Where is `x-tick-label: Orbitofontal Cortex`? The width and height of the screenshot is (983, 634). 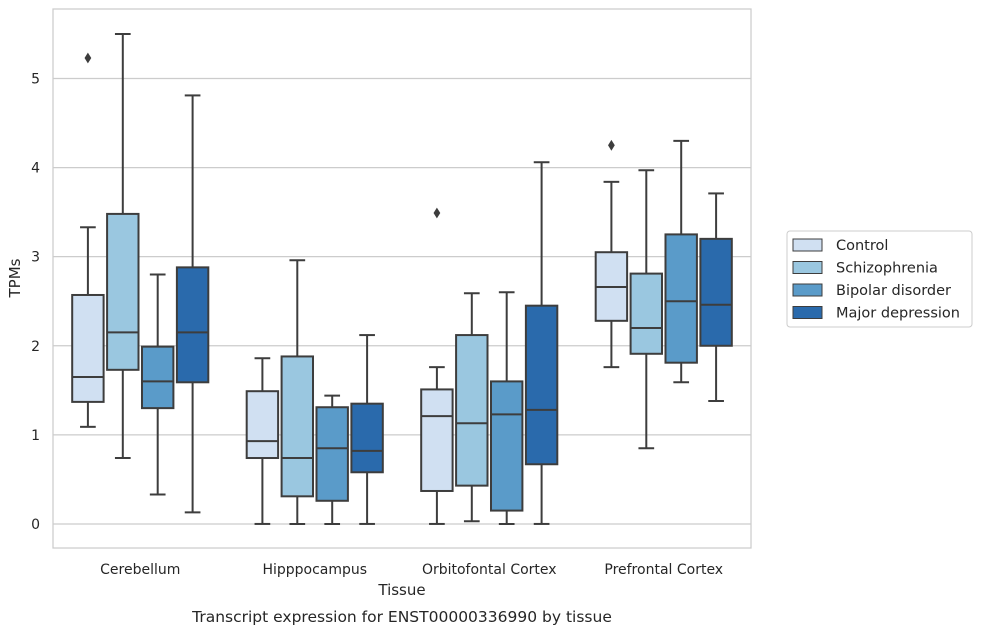 x-tick-label: Orbitofontal Cortex is located at coordinates (489, 570).